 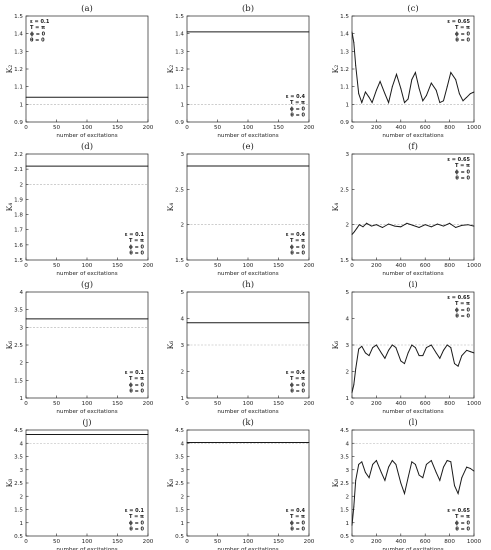 What do you see at coordinates (117, 266) in the screenshot?
I see `x-tick-label: 150` at bounding box center [117, 266].